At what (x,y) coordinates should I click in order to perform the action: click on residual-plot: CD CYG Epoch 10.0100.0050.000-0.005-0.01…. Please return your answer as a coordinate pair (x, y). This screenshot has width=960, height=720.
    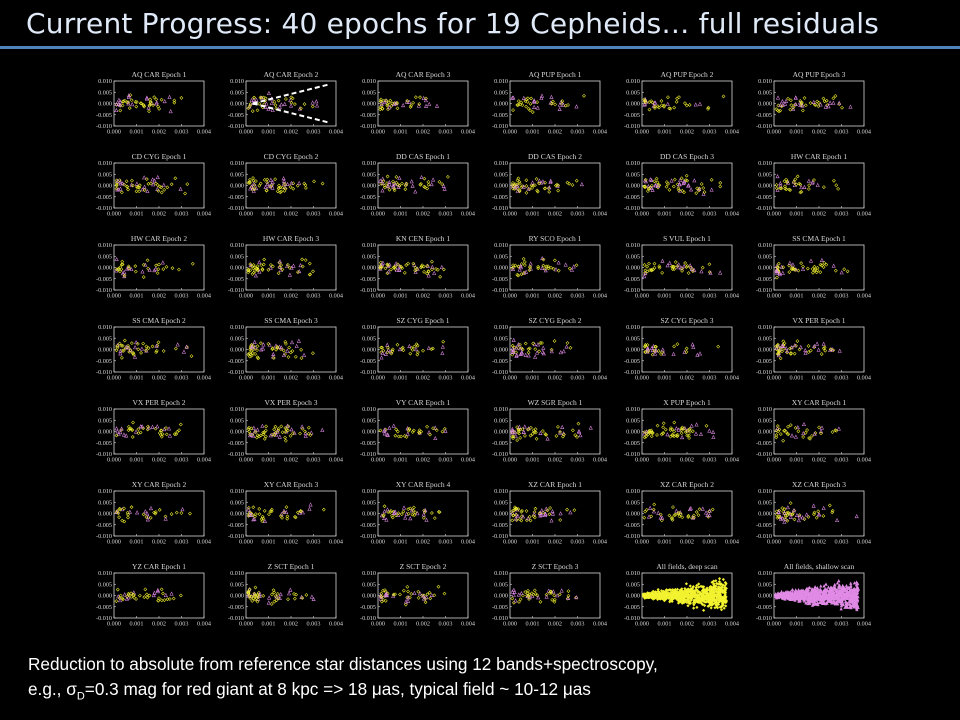
    Looking at the image, I should click on (153, 185).